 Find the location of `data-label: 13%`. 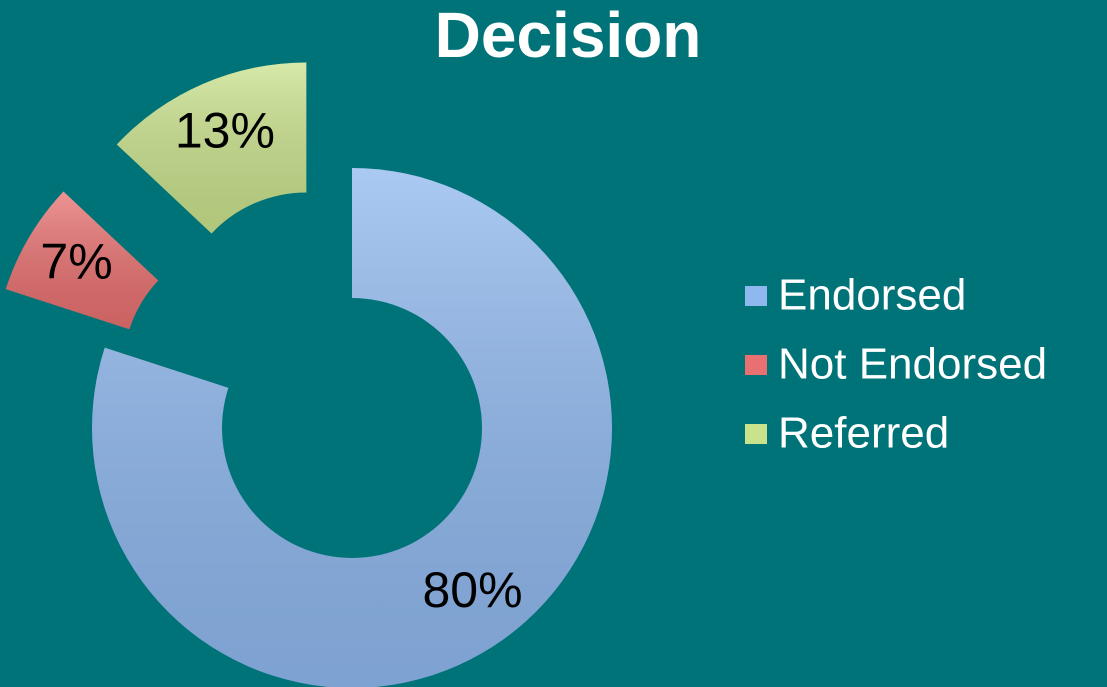

data-label: 13% is located at coordinates (225, 131).